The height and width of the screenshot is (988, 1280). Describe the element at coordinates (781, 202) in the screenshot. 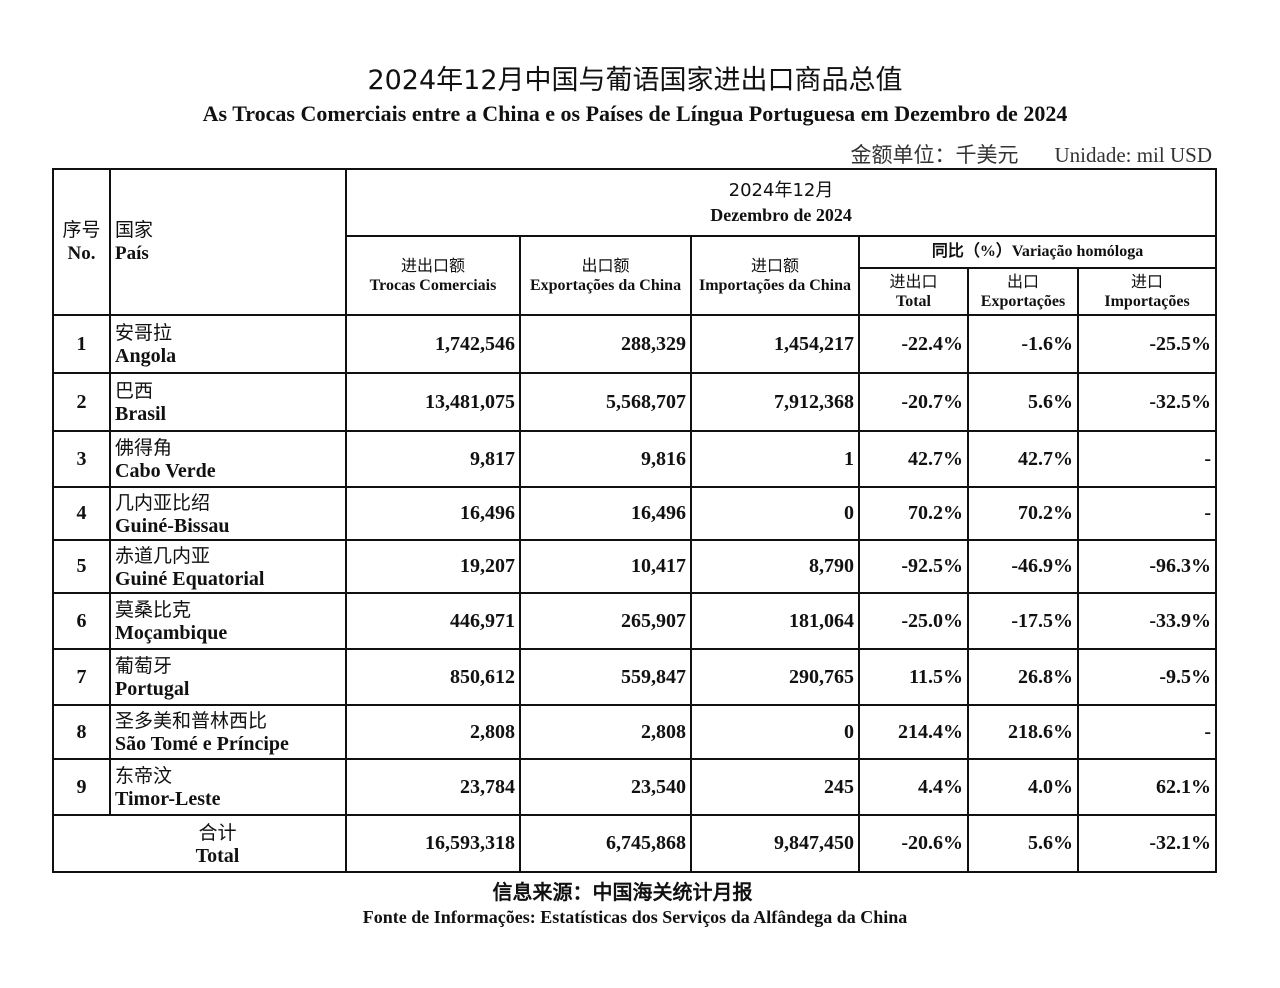

I see `header-period: 2024年12月 Dezembro de 2024` at that location.